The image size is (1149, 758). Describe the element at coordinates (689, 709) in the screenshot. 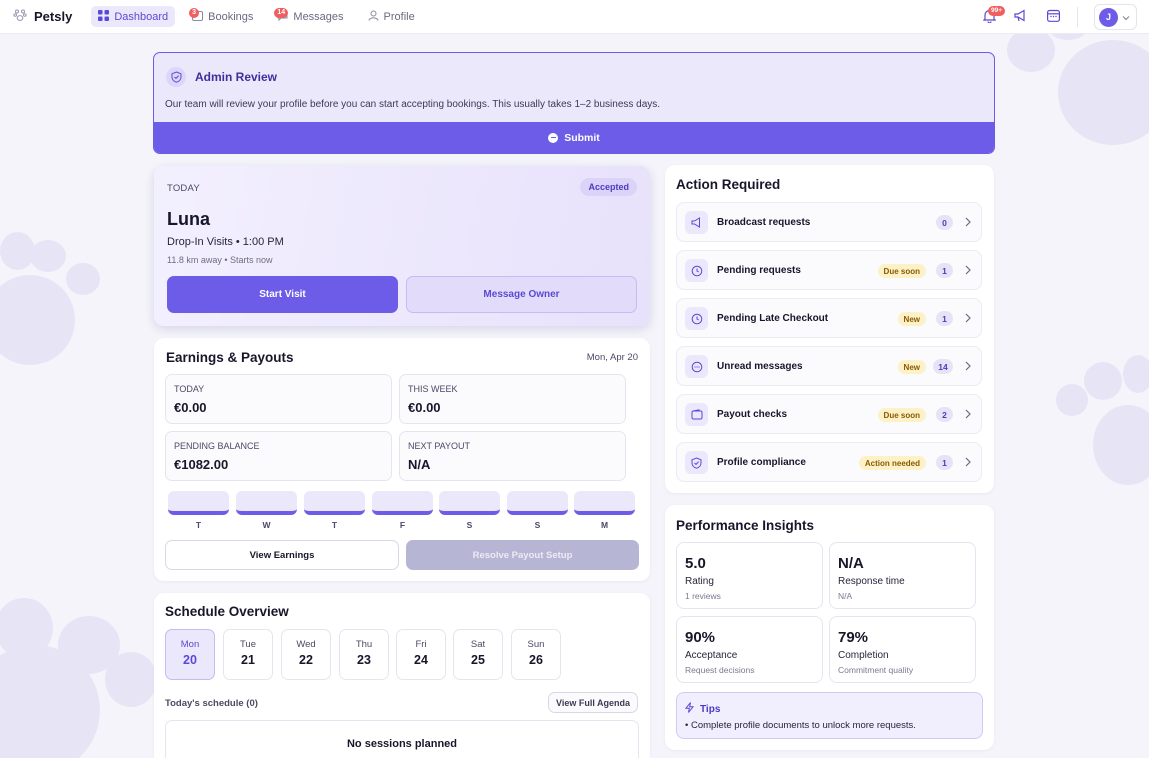

I see `lightning-icon` at that location.